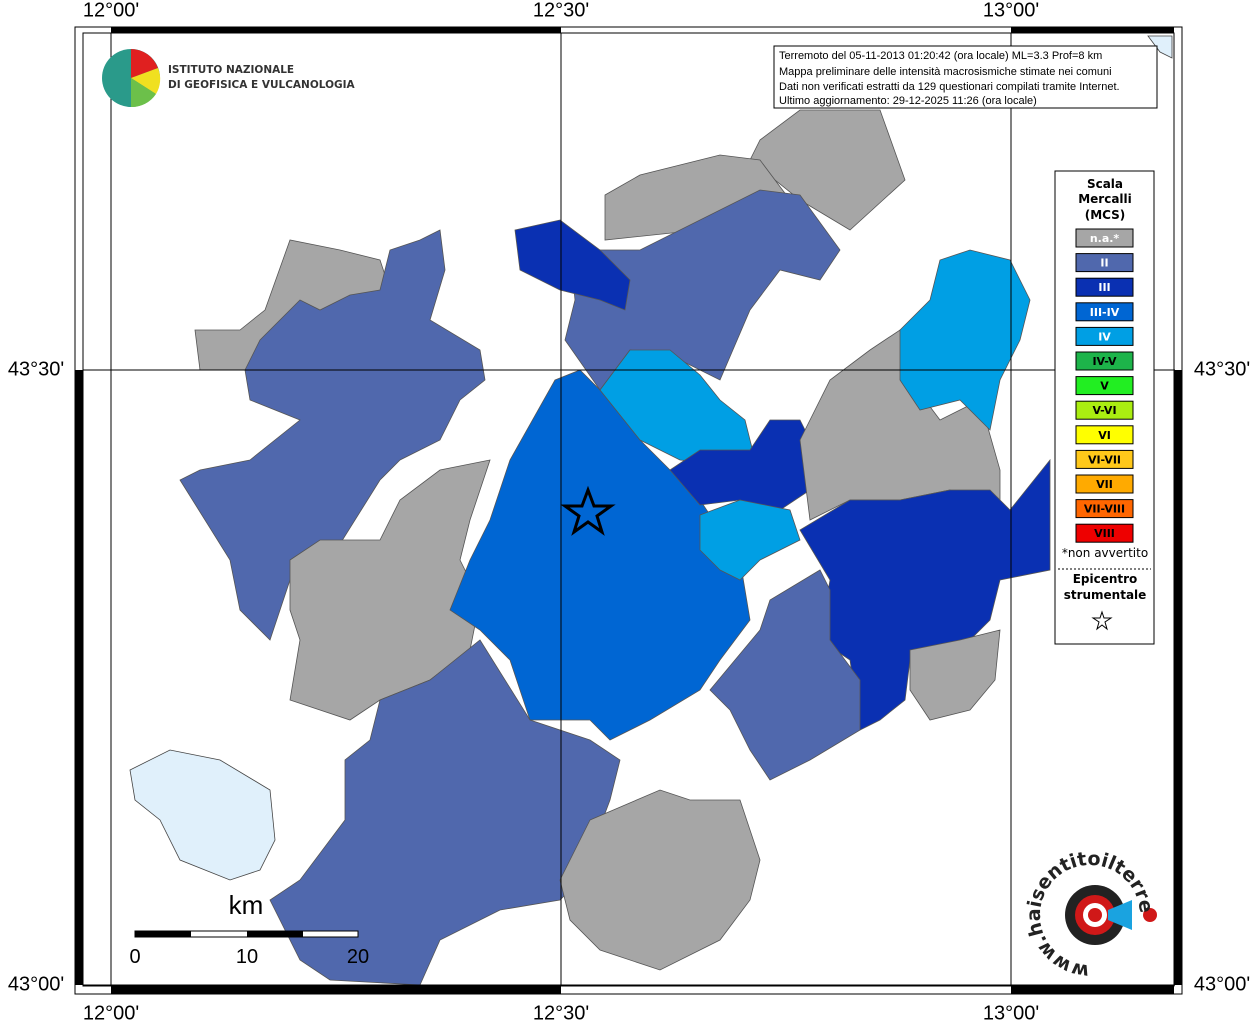 The height and width of the screenshot is (1024, 1257). Describe the element at coordinates (1105, 215) in the screenshot. I see `legend-title: (MCS)` at that location.